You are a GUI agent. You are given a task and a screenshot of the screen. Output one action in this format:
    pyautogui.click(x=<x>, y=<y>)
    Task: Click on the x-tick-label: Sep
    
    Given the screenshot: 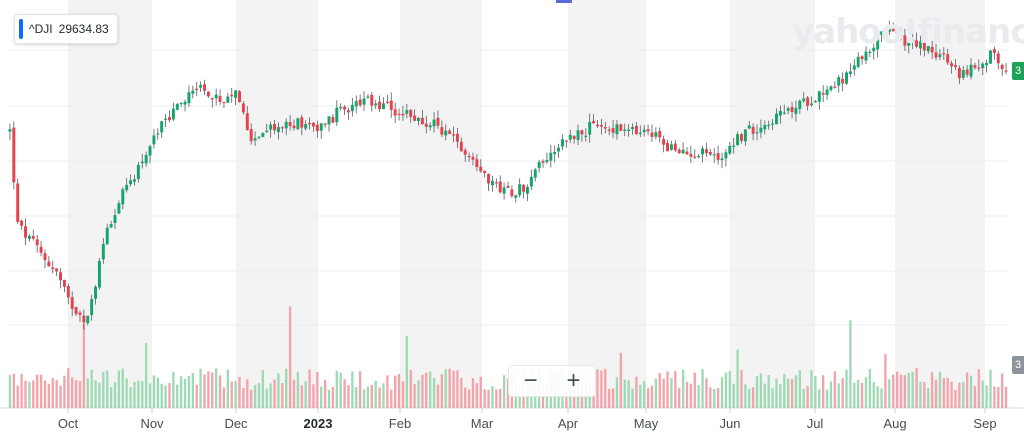 What is the action you would take?
    pyautogui.click(x=984, y=423)
    